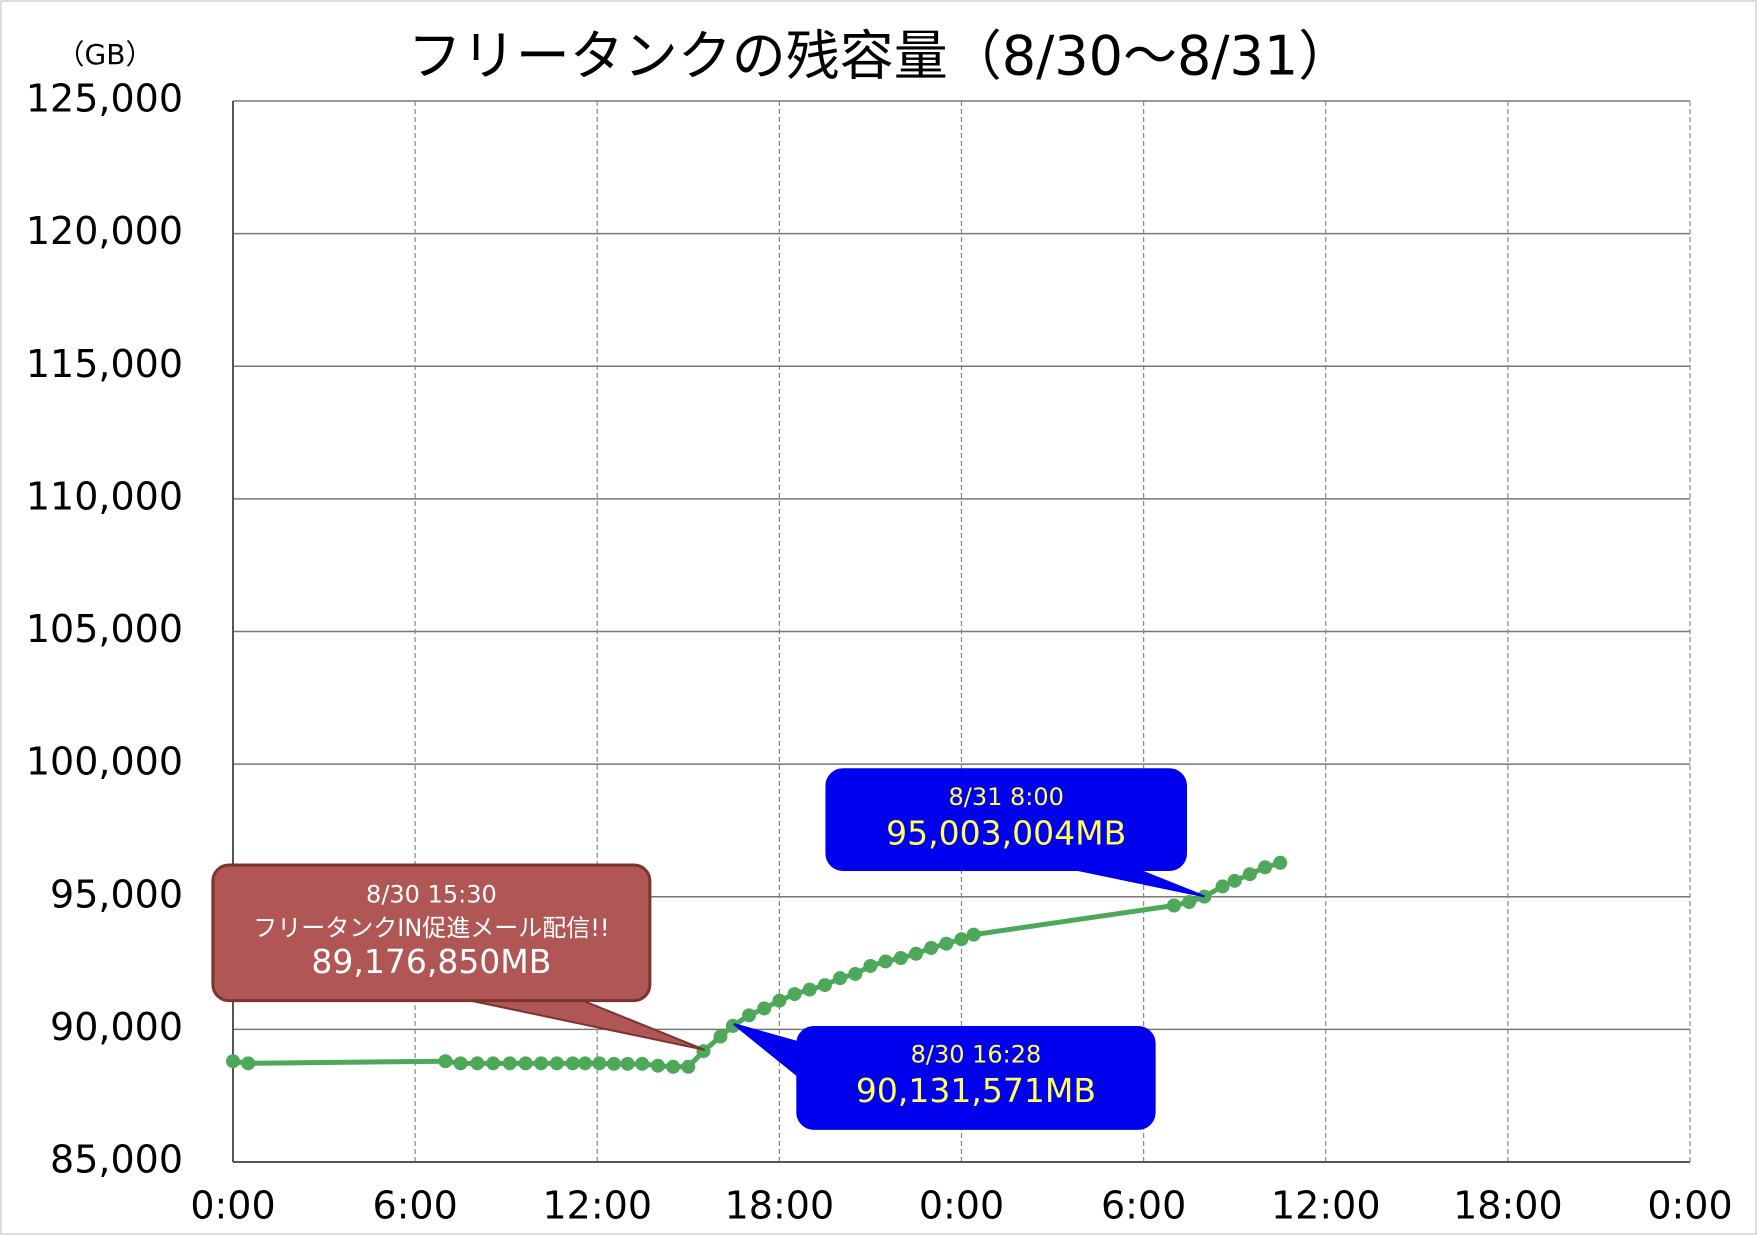  I want to click on y-unit: （GB）, so click(105, 54).